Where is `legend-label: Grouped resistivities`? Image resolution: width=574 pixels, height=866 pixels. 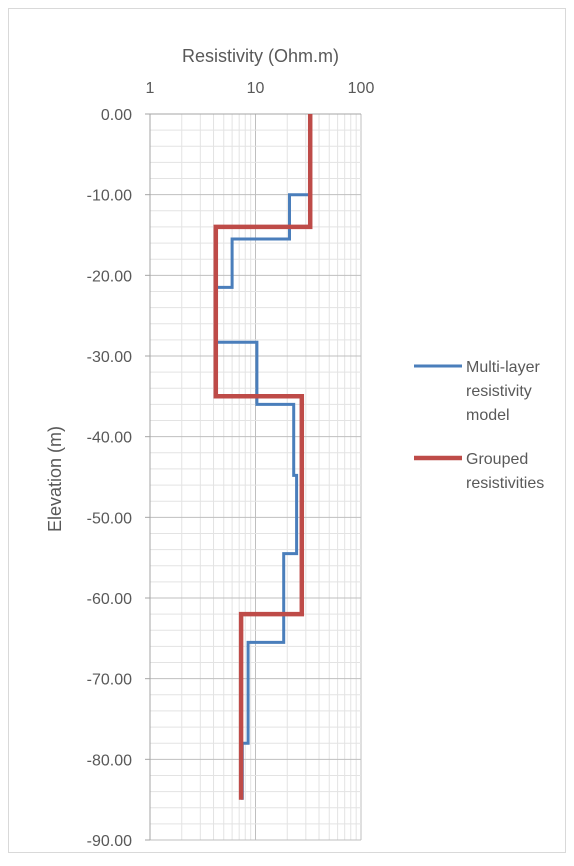 legend-label: Grouped resistivities is located at coordinates (505, 471).